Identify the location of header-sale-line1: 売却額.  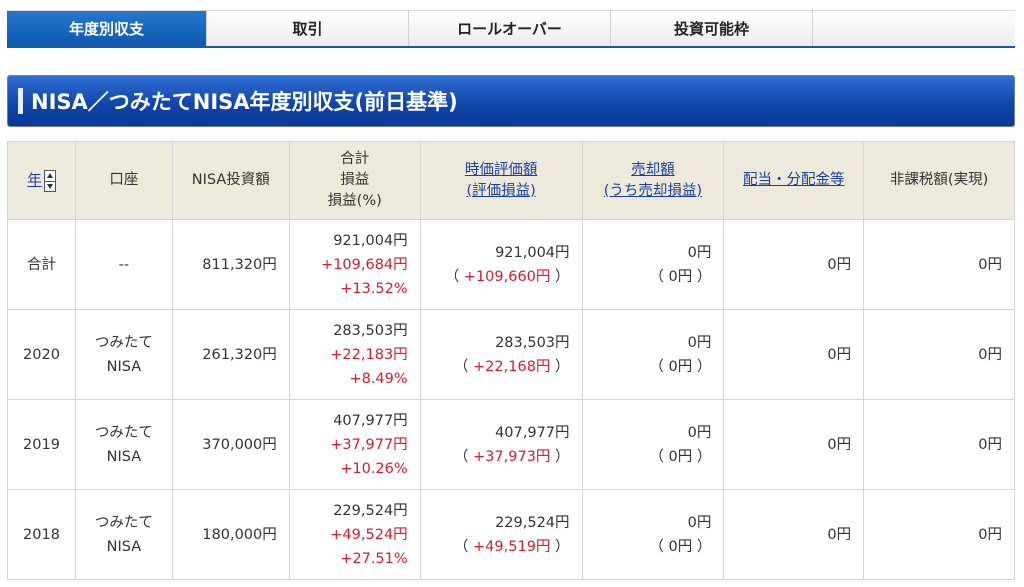
(653, 169).